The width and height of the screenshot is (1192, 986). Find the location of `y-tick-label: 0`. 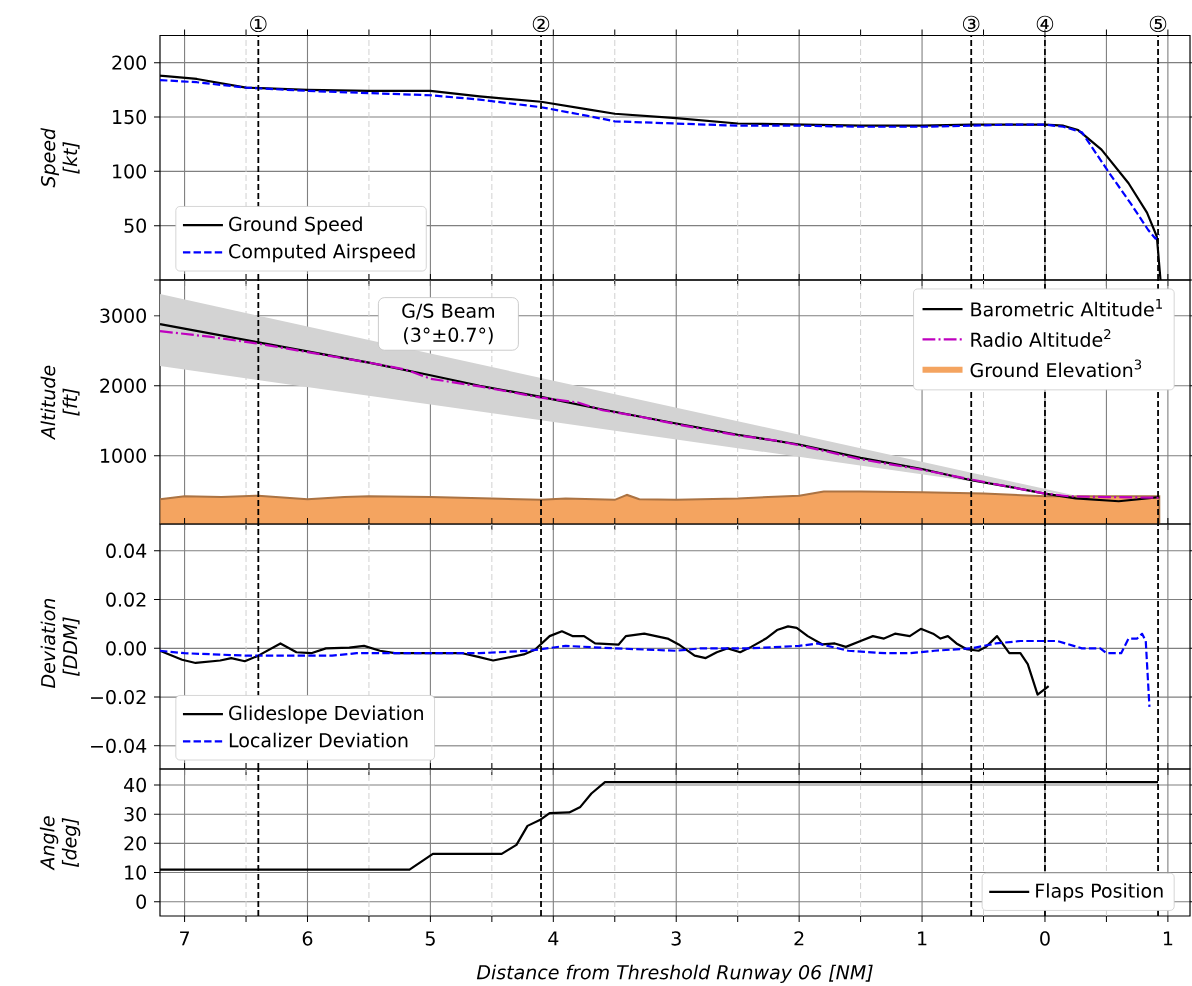

y-tick-label: 0 is located at coordinates (141, 901).